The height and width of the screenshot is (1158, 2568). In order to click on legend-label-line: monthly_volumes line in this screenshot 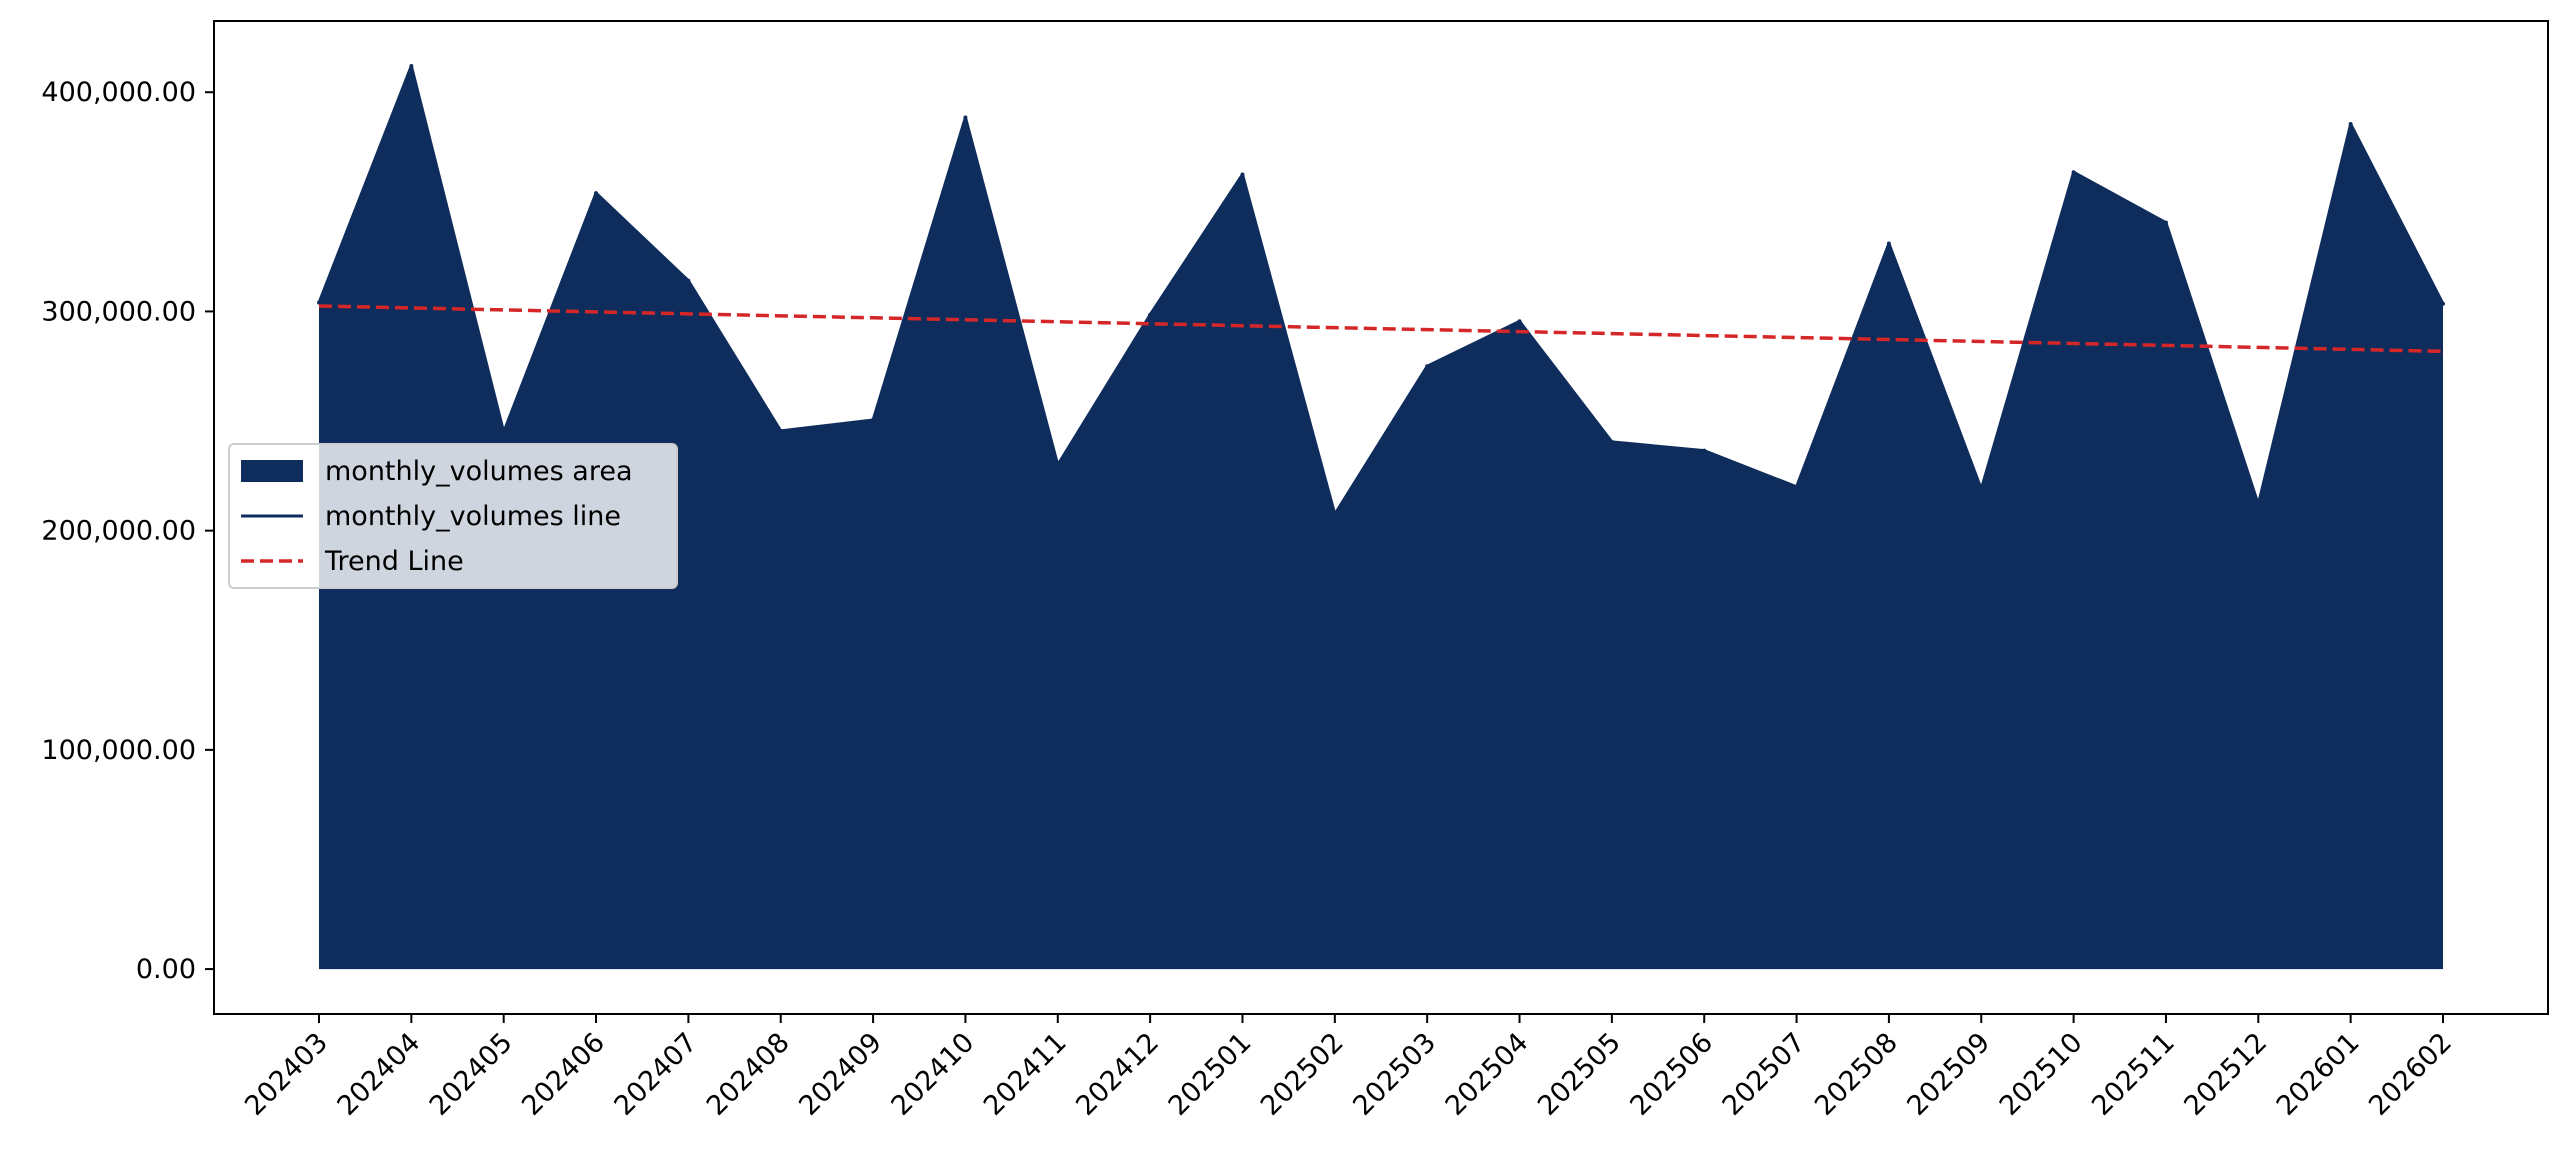, I will do `click(473, 516)`.